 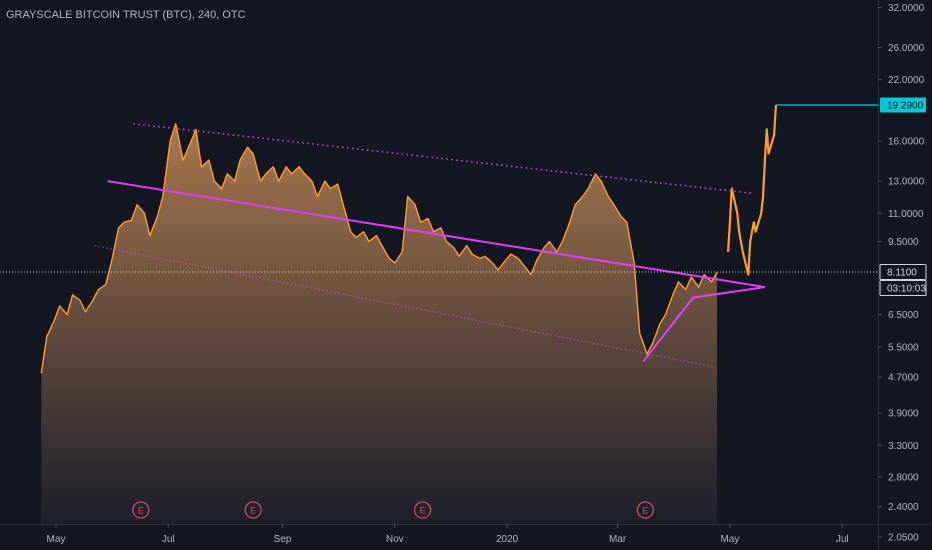 I want to click on x-tick-label: Nov, so click(x=395, y=539).